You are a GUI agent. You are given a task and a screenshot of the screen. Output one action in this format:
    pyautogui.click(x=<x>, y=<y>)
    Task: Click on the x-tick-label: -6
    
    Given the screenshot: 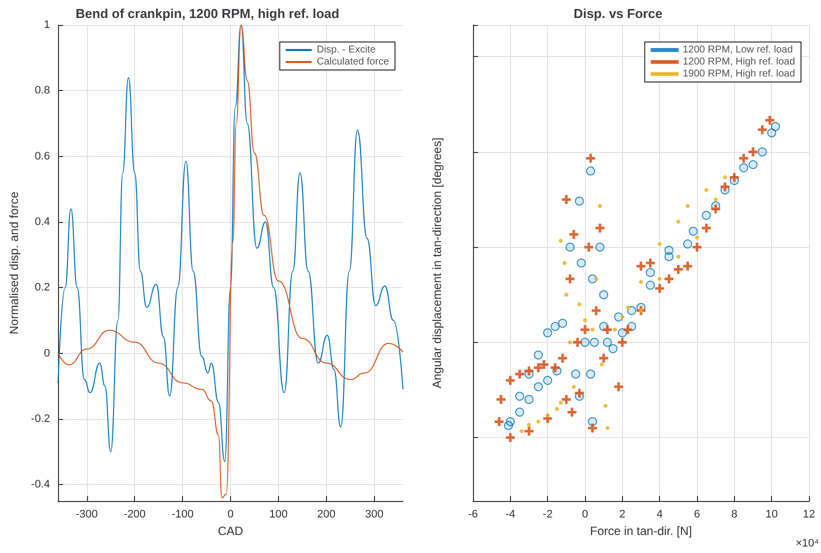 What is the action you would take?
    pyautogui.click(x=473, y=514)
    